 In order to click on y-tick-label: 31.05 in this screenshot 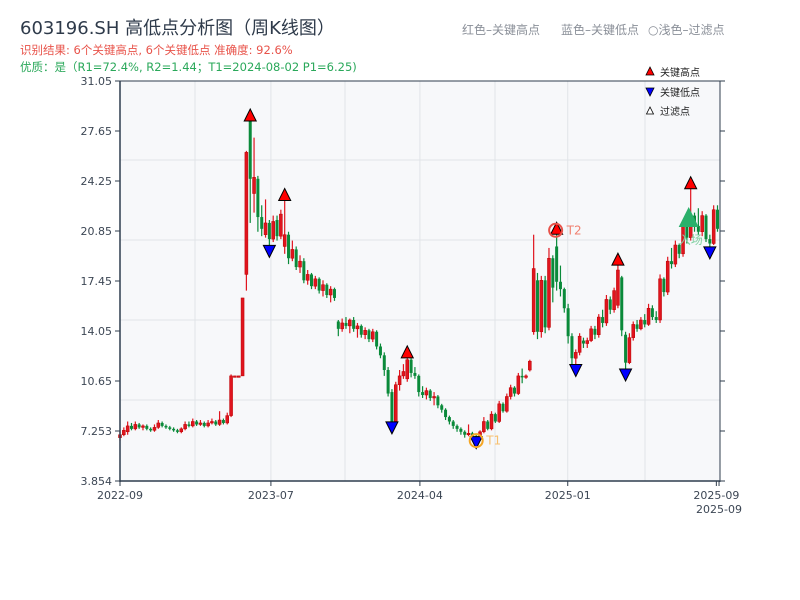, I will do `click(97, 81)`.